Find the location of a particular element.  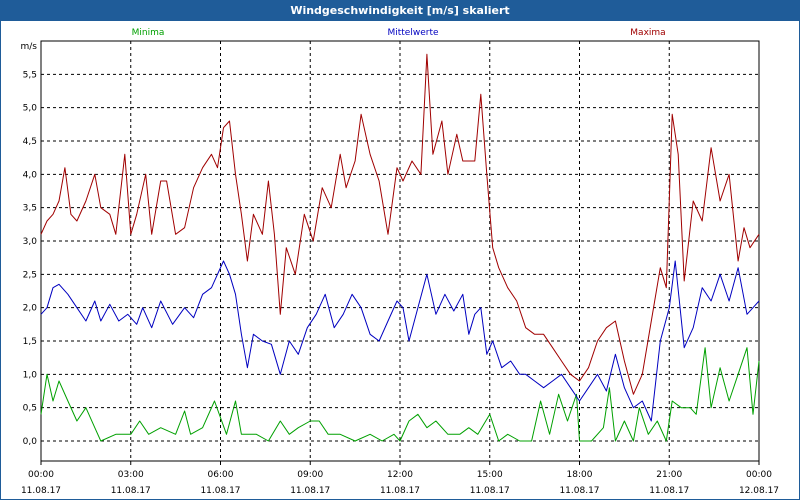

x-tick-date-label: 12.08.17 is located at coordinates (759, 491).